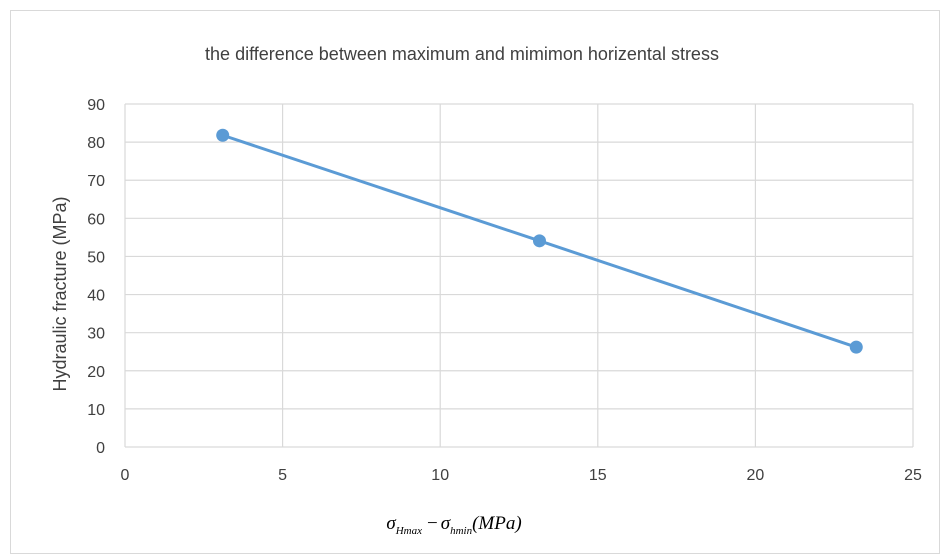 The image size is (942, 556). Describe the element at coordinates (432, 523) in the screenshot. I see `x-axis-minus: −` at that location.